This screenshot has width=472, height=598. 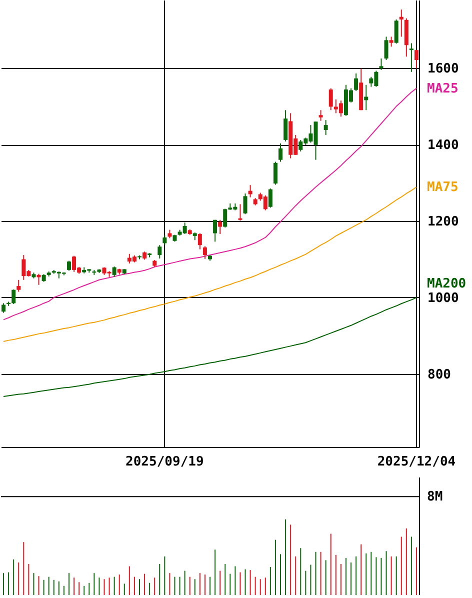 What do you see at coordinates (443, 69) in the screenshot?
I see `y-tick-label: 1600` at bounding box center [443, 69].